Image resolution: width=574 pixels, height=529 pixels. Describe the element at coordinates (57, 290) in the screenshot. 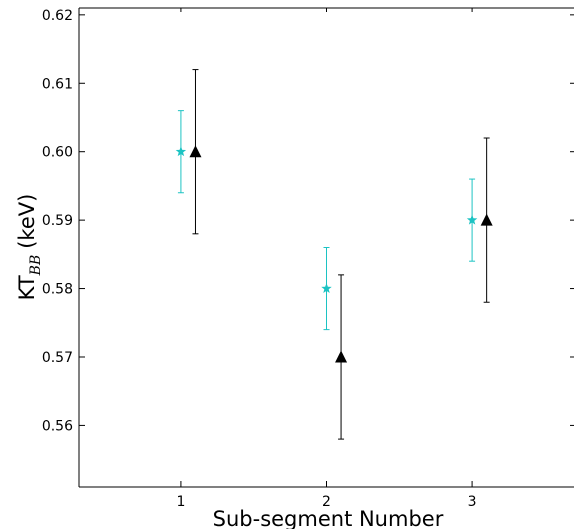

I see `y-tick-label-2: 0.58` at that location.